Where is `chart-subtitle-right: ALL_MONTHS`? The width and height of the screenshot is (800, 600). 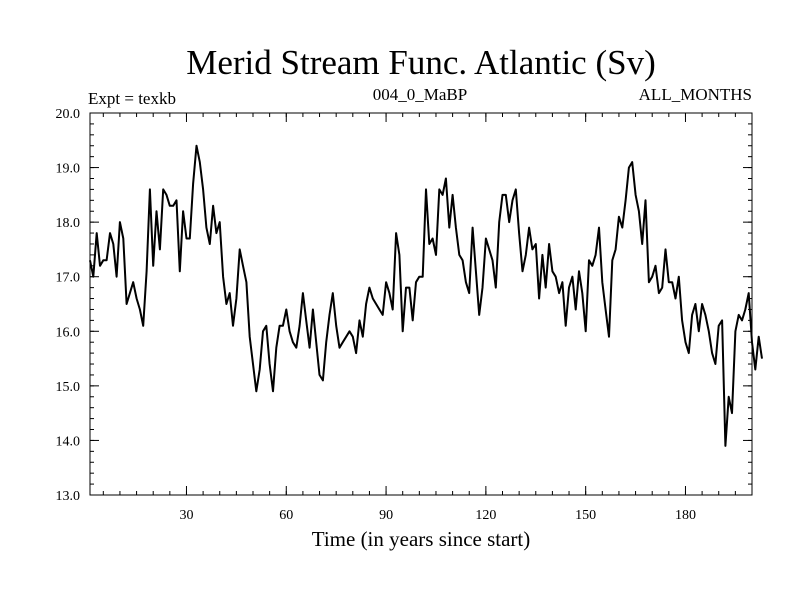 chart-subtitle-right: ALL_MONTHS is located at coordinates (695, 94).